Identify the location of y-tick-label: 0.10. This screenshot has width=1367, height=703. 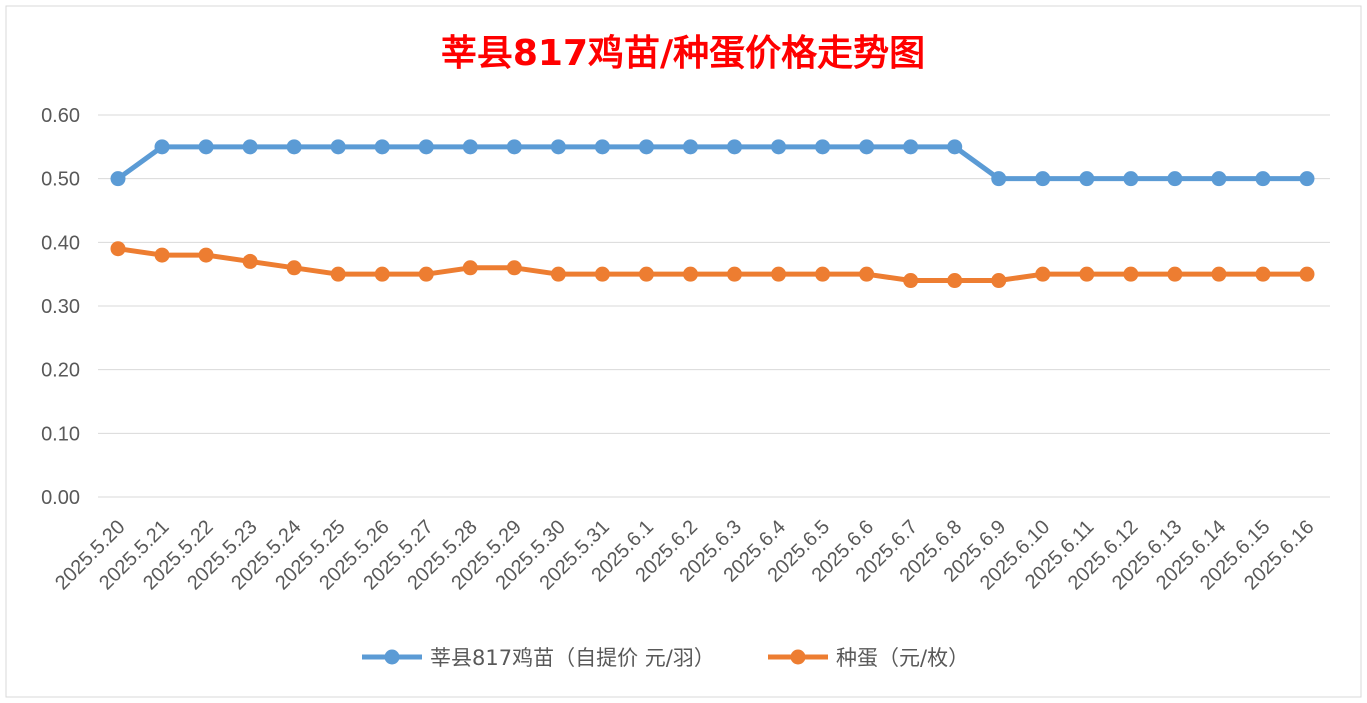
(60, 434).